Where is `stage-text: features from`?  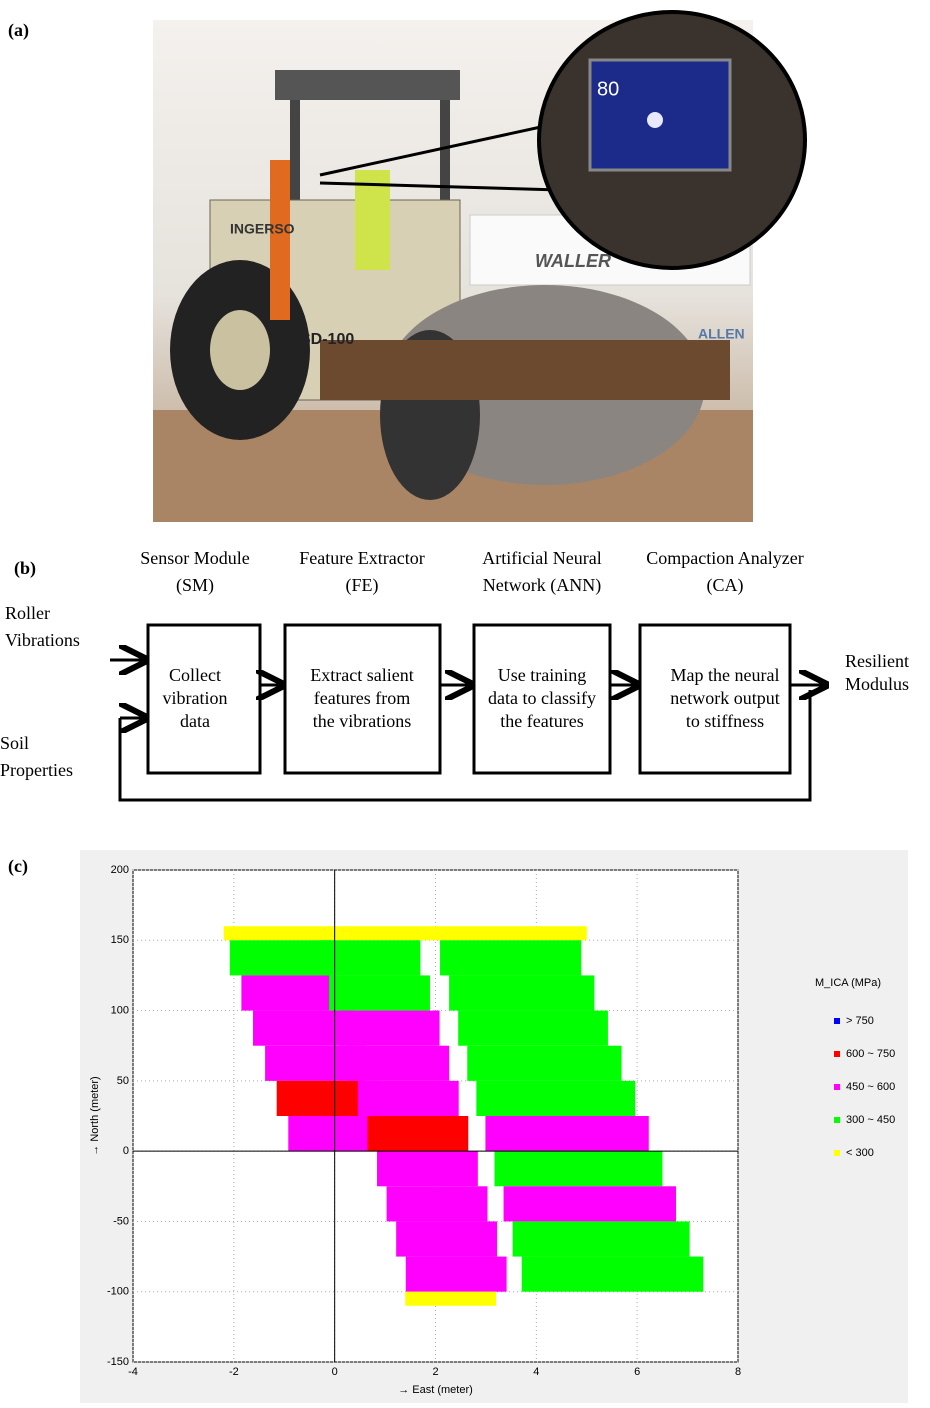 stage-text: features from is located at coordinates (362, 698).